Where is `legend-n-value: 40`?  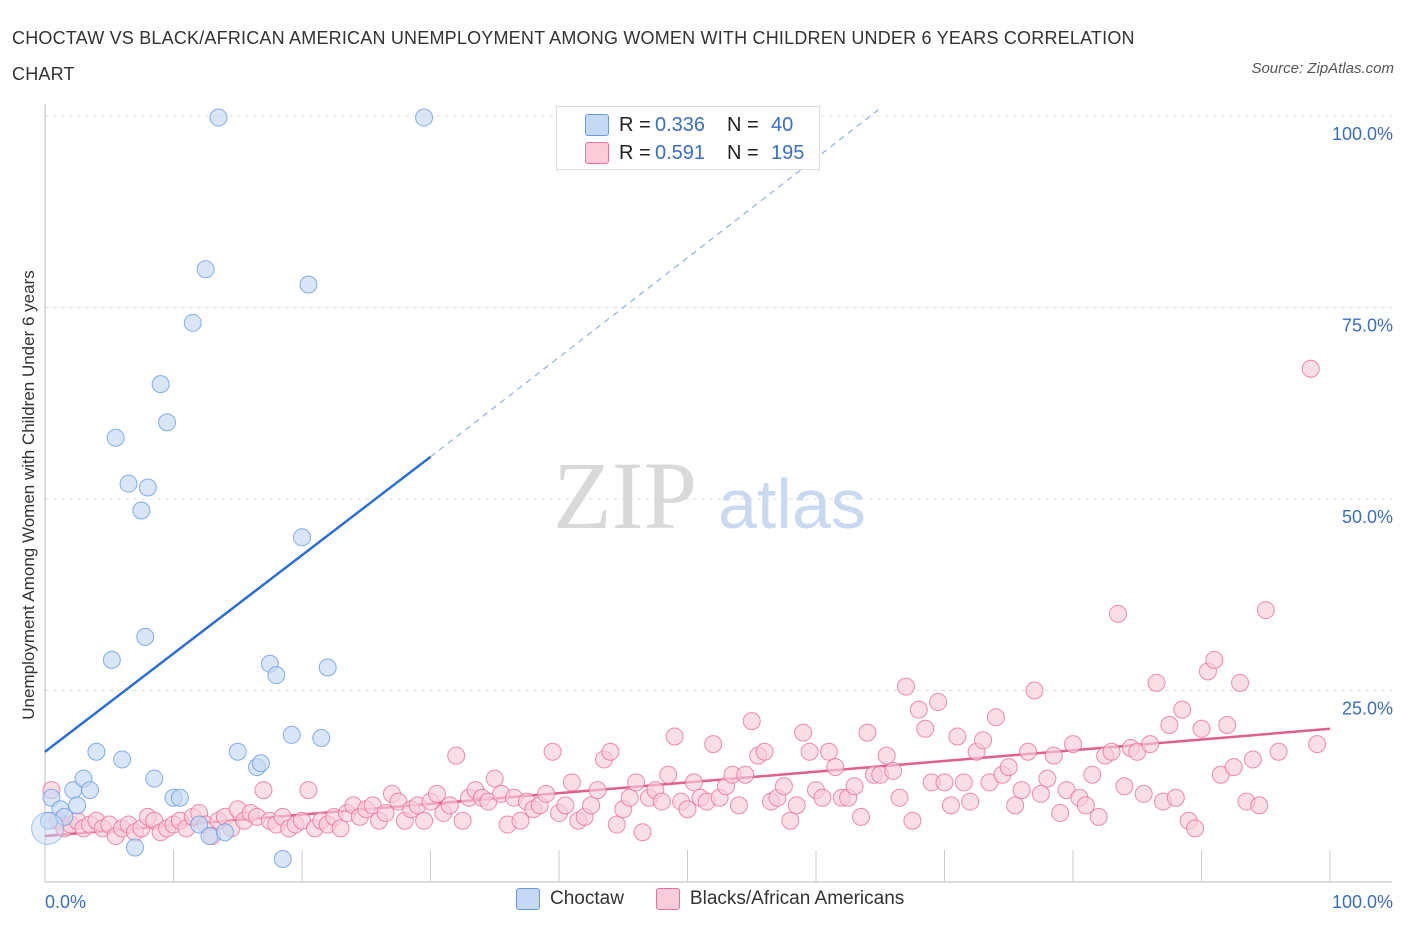 legend-n-value: 40 is located at coordinates (782, 124).